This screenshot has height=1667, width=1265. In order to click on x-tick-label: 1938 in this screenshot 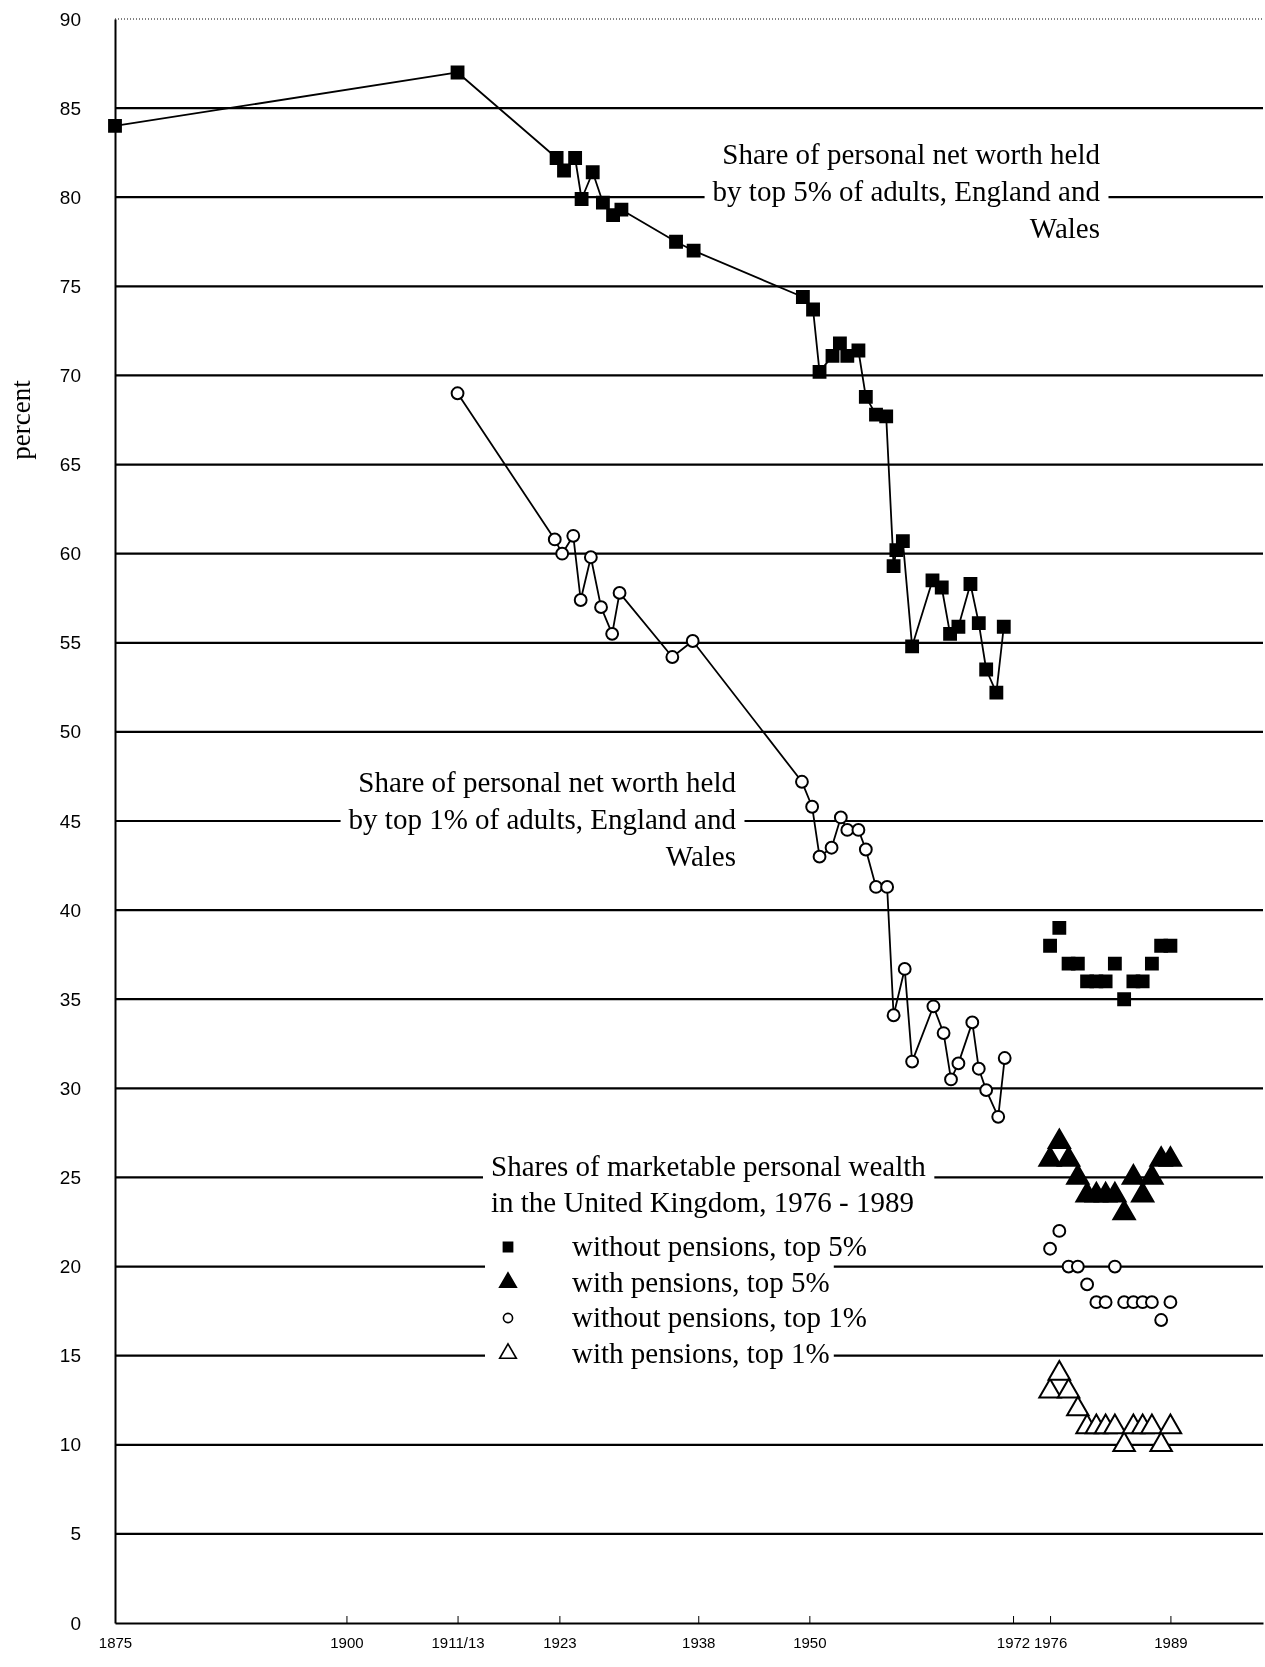, I will do `click(699, 1642)`.